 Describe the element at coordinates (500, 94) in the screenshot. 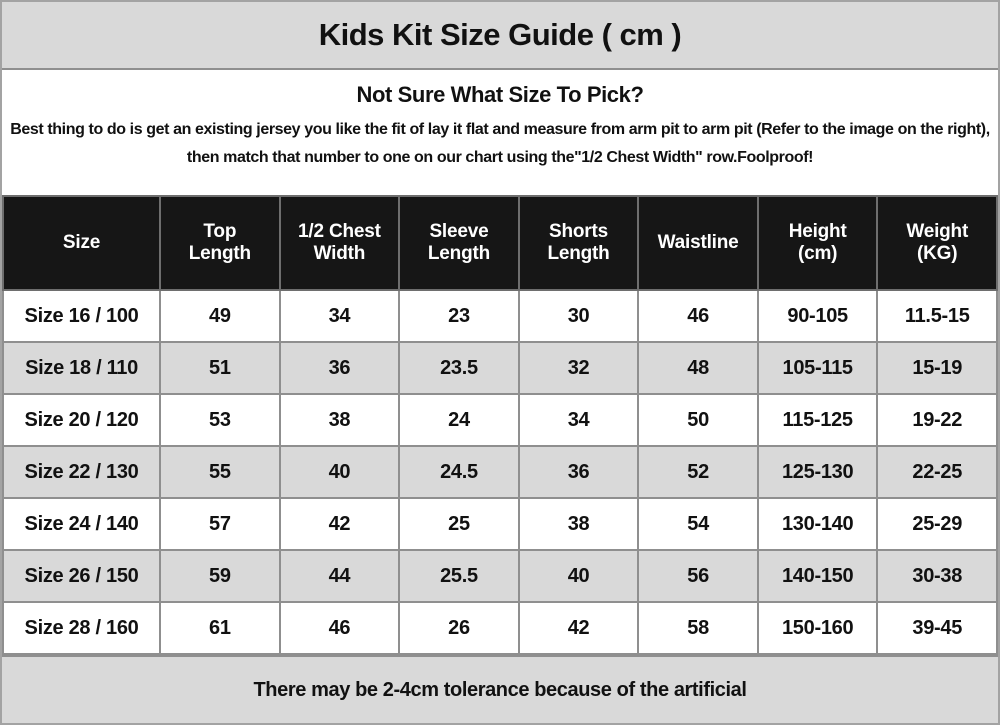

I see `intro-heading: Not Sure What Size To Pick?` at that location.